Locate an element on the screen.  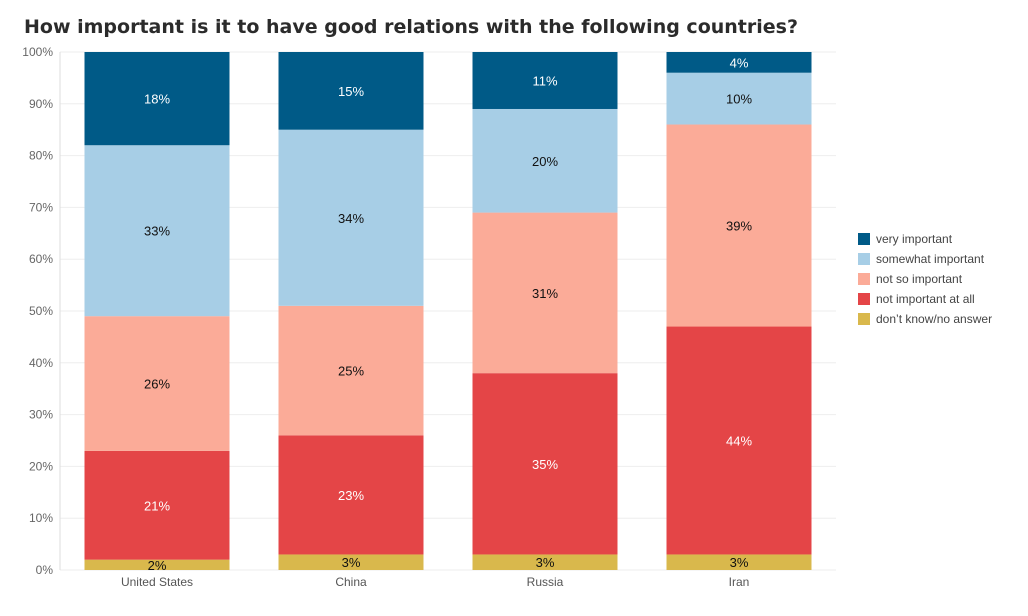
category-label: Russia is located at coordinates (545, 582).